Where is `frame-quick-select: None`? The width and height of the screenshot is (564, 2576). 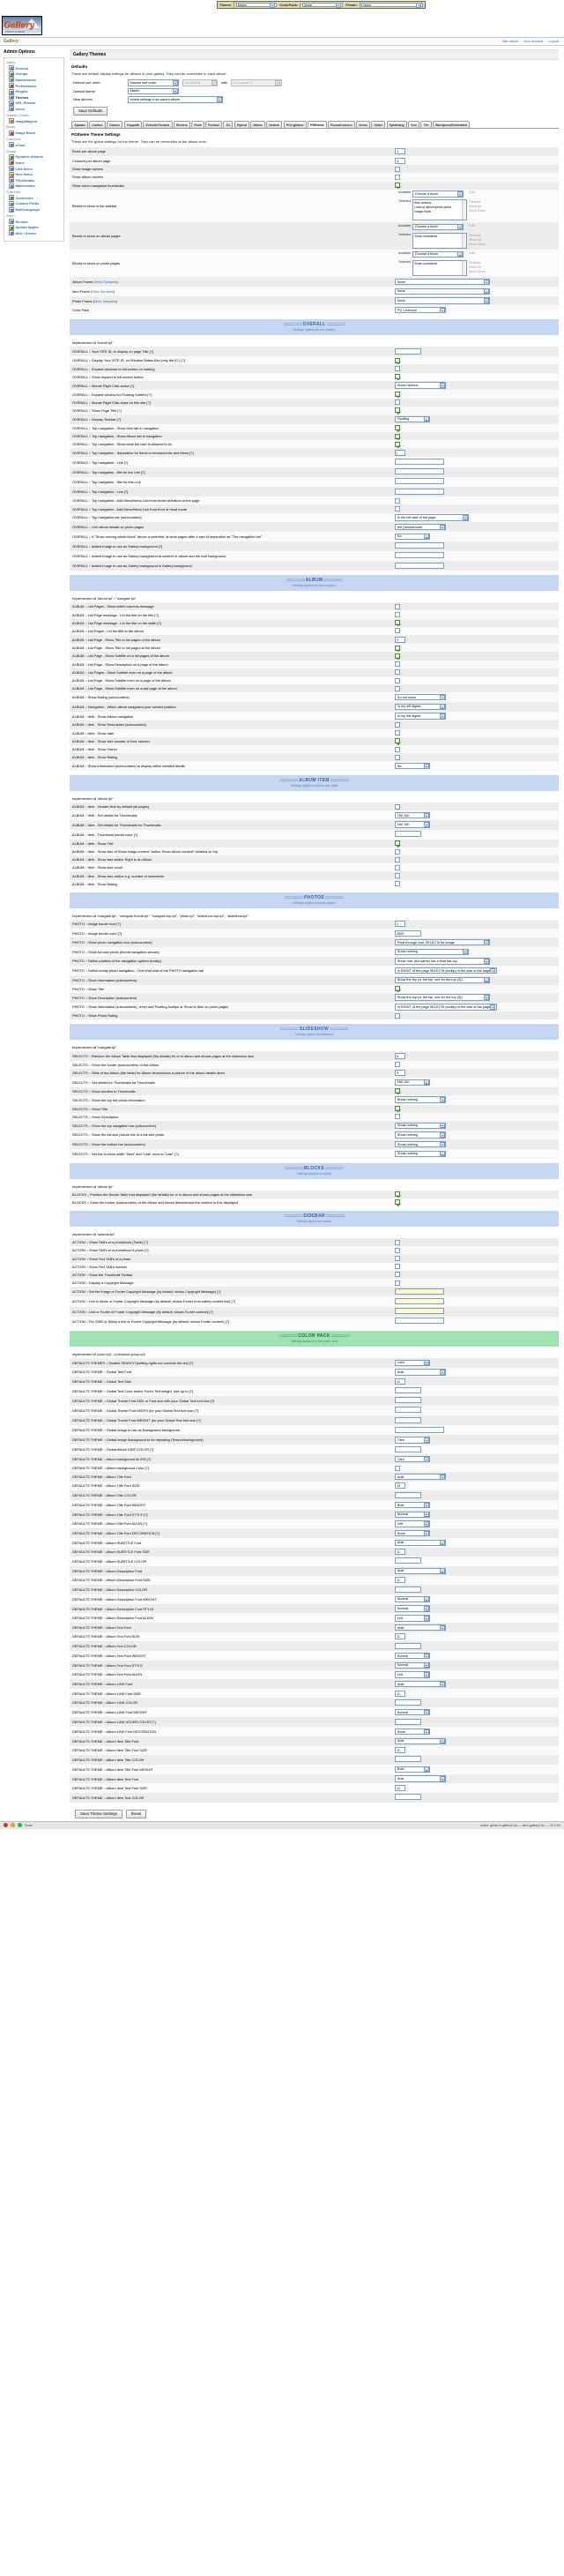
frame-quick-select: None is located at coordinates (392, 5).